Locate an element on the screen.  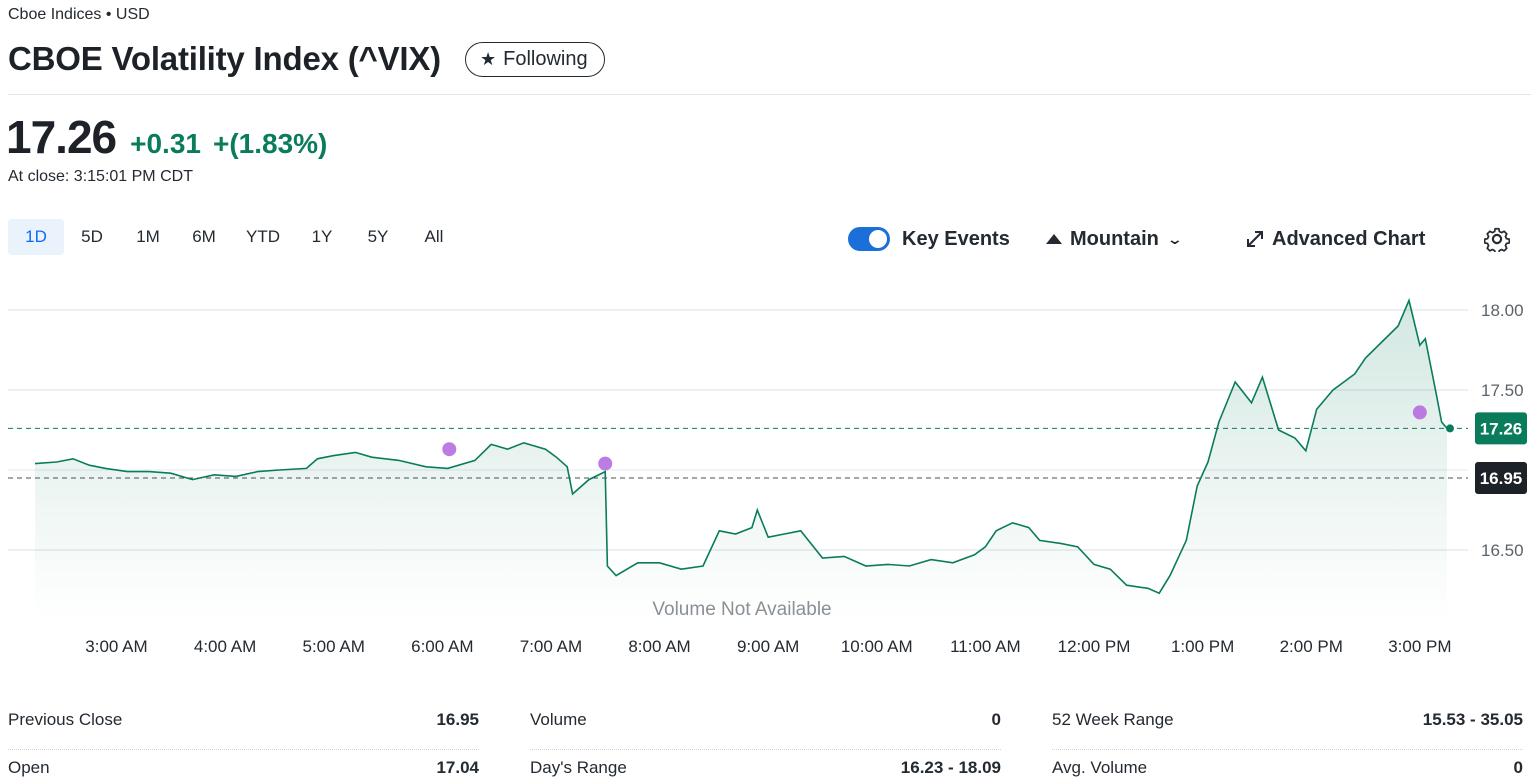
chart-type-dropdown: Mountain ⌄ is located at coordinates (1114, 239).